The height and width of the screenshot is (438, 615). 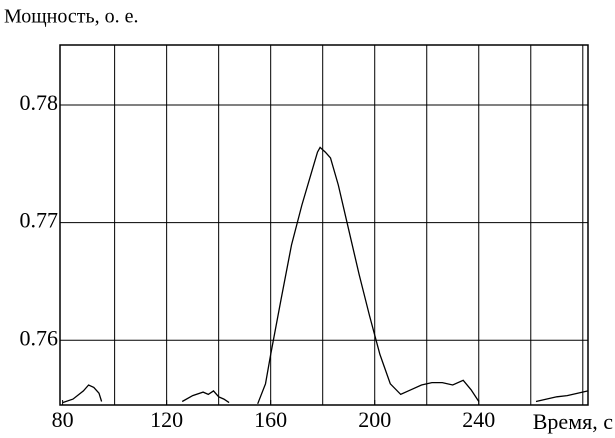 What do you see at coordinates (573, 421) in the screenshot?
I see `x-axis-label: Время, с` at bounding box center [573, 421].